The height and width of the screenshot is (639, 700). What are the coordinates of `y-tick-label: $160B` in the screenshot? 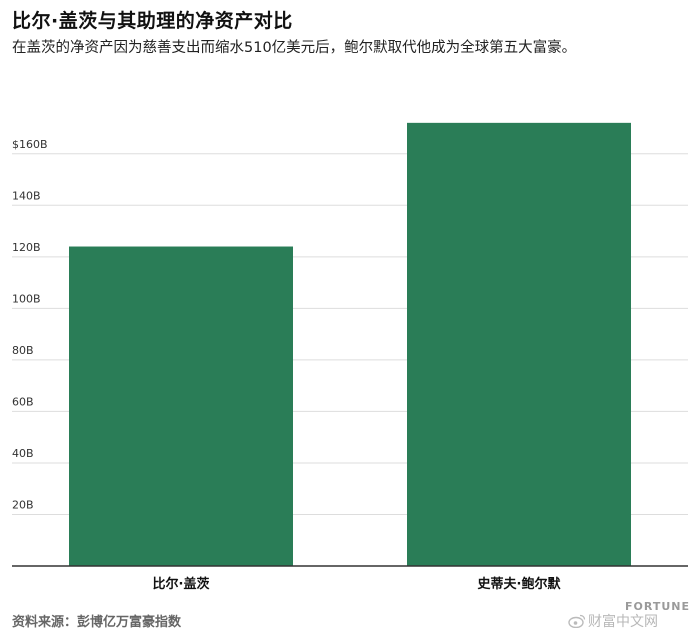 It's located at (30, 144).